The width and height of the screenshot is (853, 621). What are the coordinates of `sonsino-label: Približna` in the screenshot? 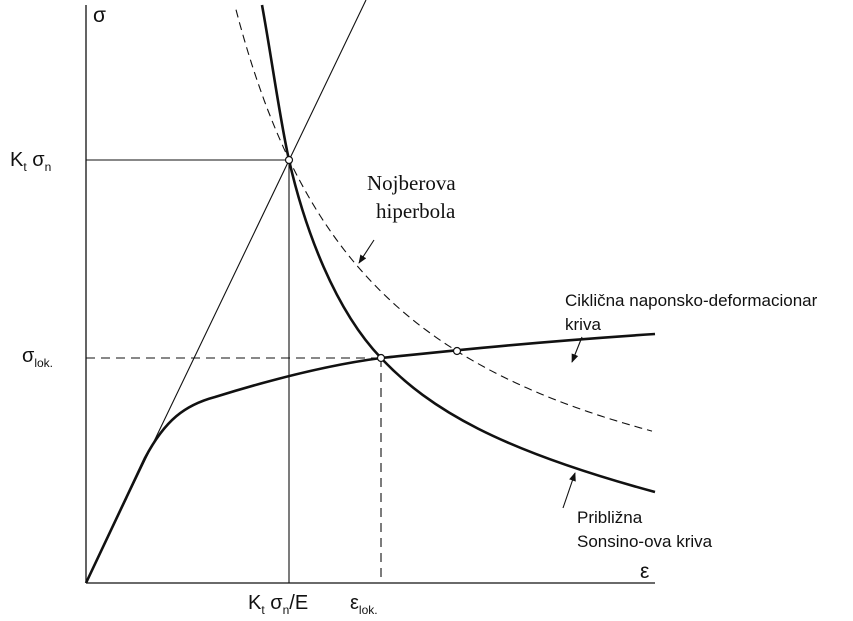 It's located at (610, 517).